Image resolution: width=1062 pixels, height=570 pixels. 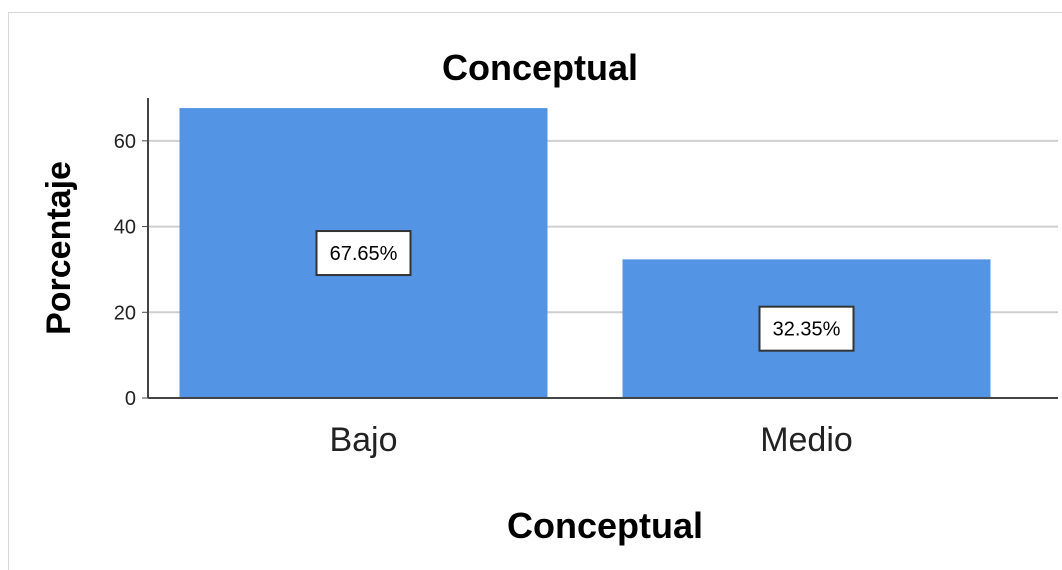 I want to click on data-labels: 67.65% 32.35%, so click(x=585, y=291).